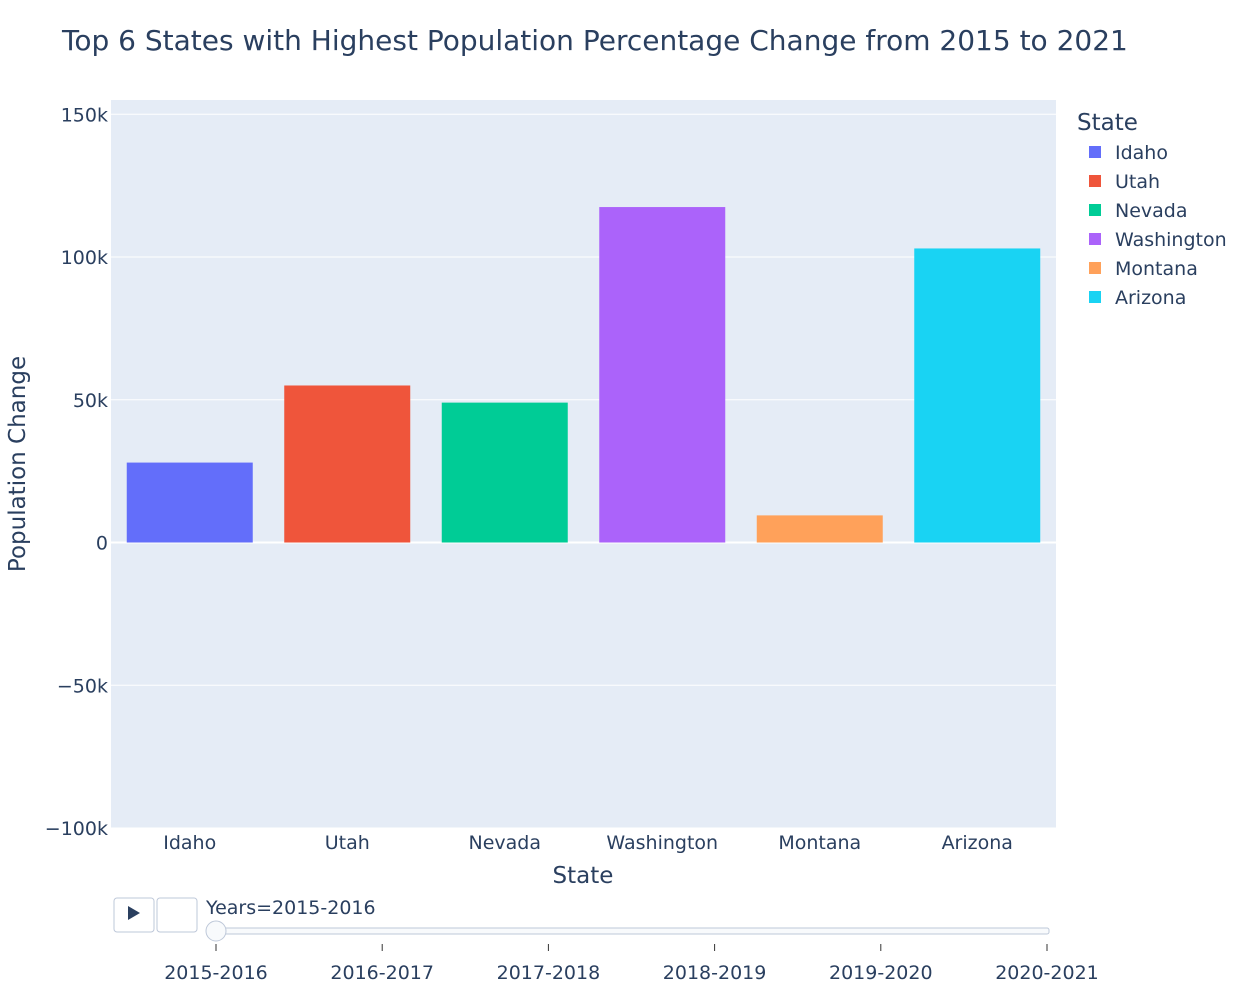 The image size is (1250, 1000). Describe the element at coordinates (90, 401) in the screenshot. I see `y-tick-label: 50k` at that location.